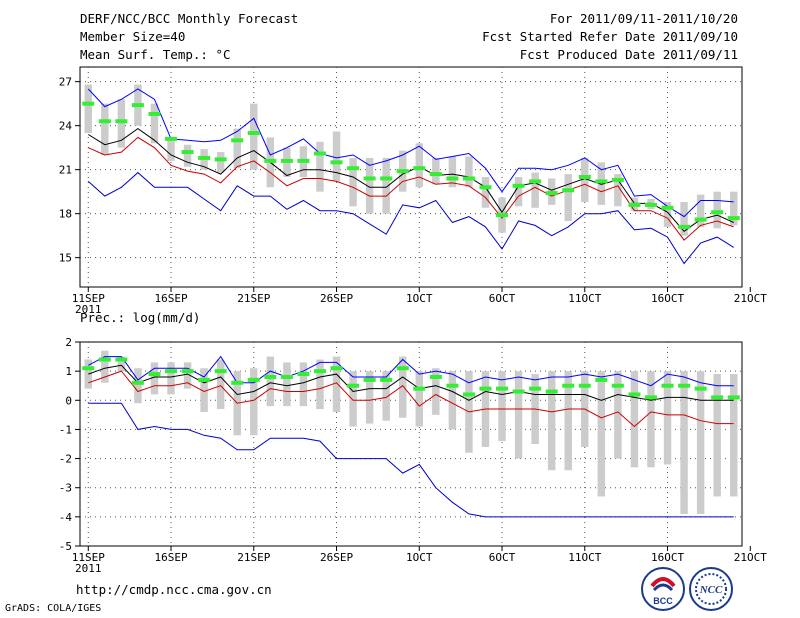 The image size is (800, 618). What do you see at coordinates (65, 214) in the screenshot?
I see `temp-ytick-label: 18` at bounding box center [65, 214].